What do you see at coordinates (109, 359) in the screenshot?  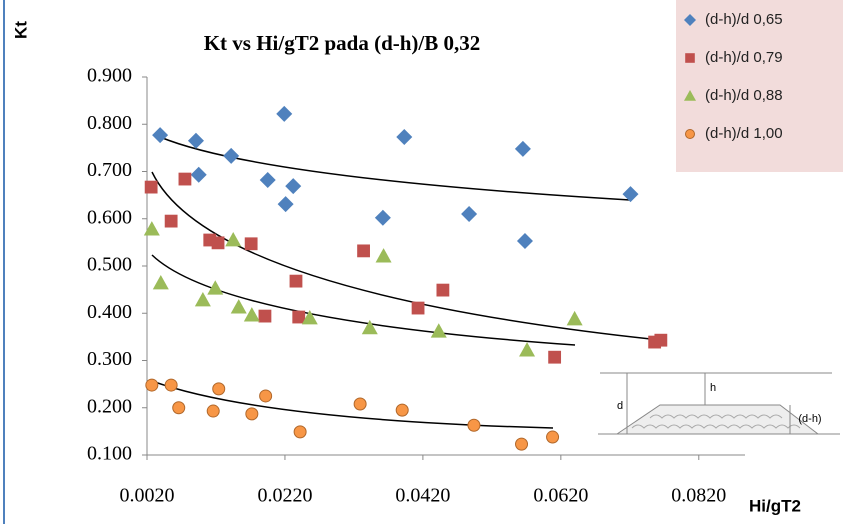 I see `y-tick-label: 0.300` at bounding box center [109, 359].